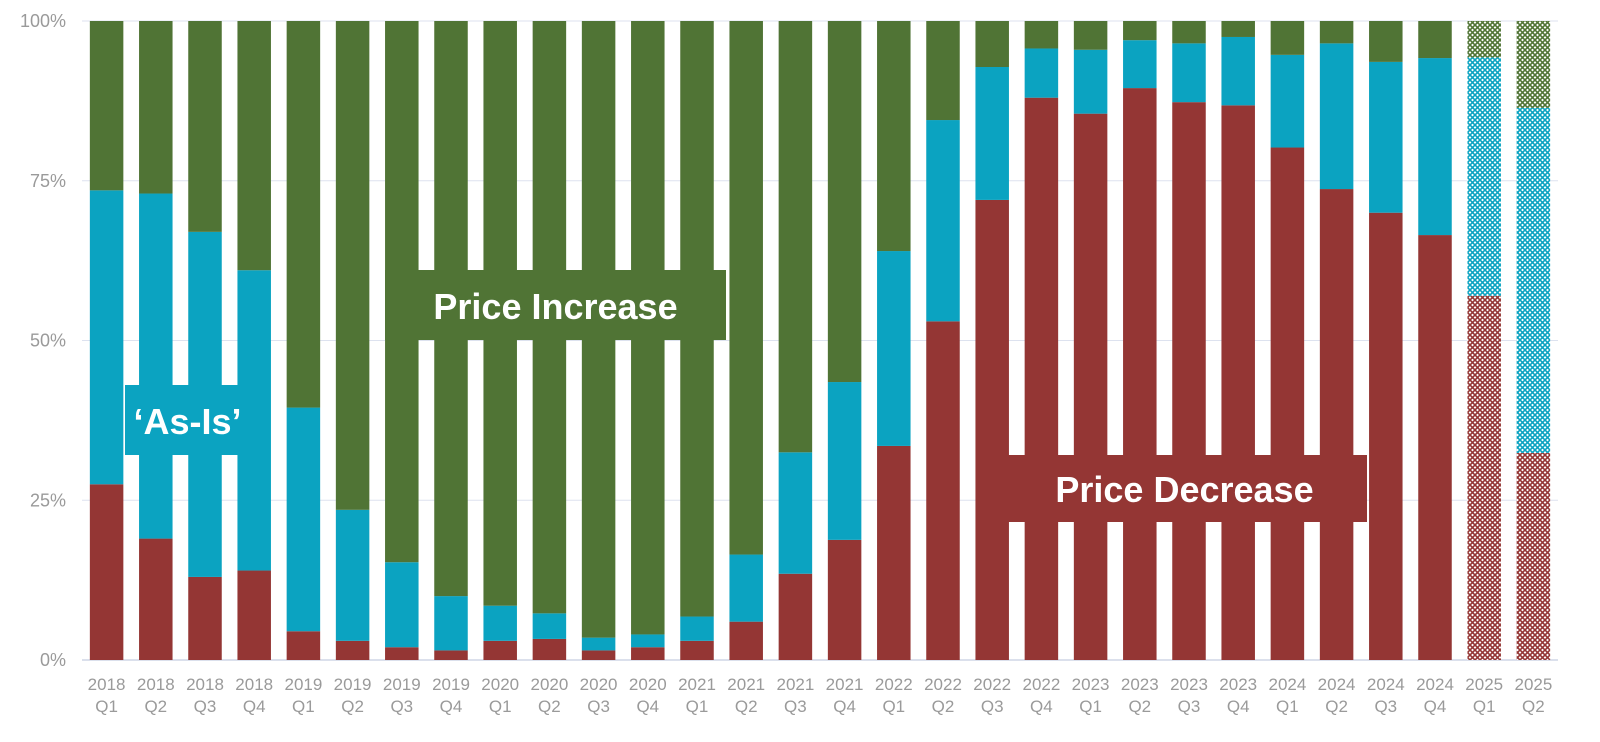 The height and width of the screenshot is (742, 1600). What do you see at coordinates (48, 341) in the screenshot?
I see `y-tick-label: 50%` at bounding box center [48, 341].